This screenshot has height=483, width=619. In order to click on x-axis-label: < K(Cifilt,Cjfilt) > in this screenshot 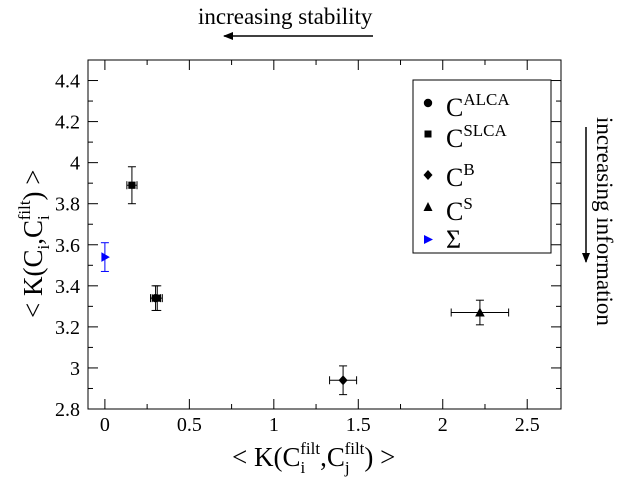, I will do `click(313, 458)`.